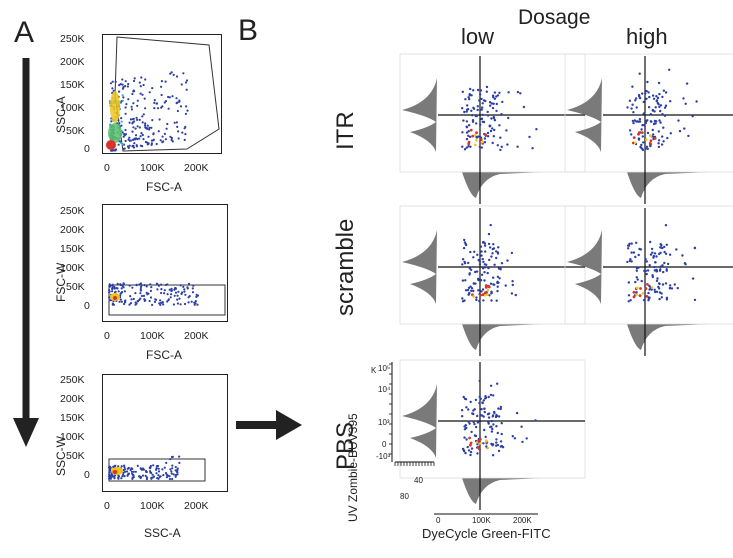  What do you see at coordinates (72, 230) in the screenshot?
I see `plot2-ytick: 200K` at bounding box center [72, 230].